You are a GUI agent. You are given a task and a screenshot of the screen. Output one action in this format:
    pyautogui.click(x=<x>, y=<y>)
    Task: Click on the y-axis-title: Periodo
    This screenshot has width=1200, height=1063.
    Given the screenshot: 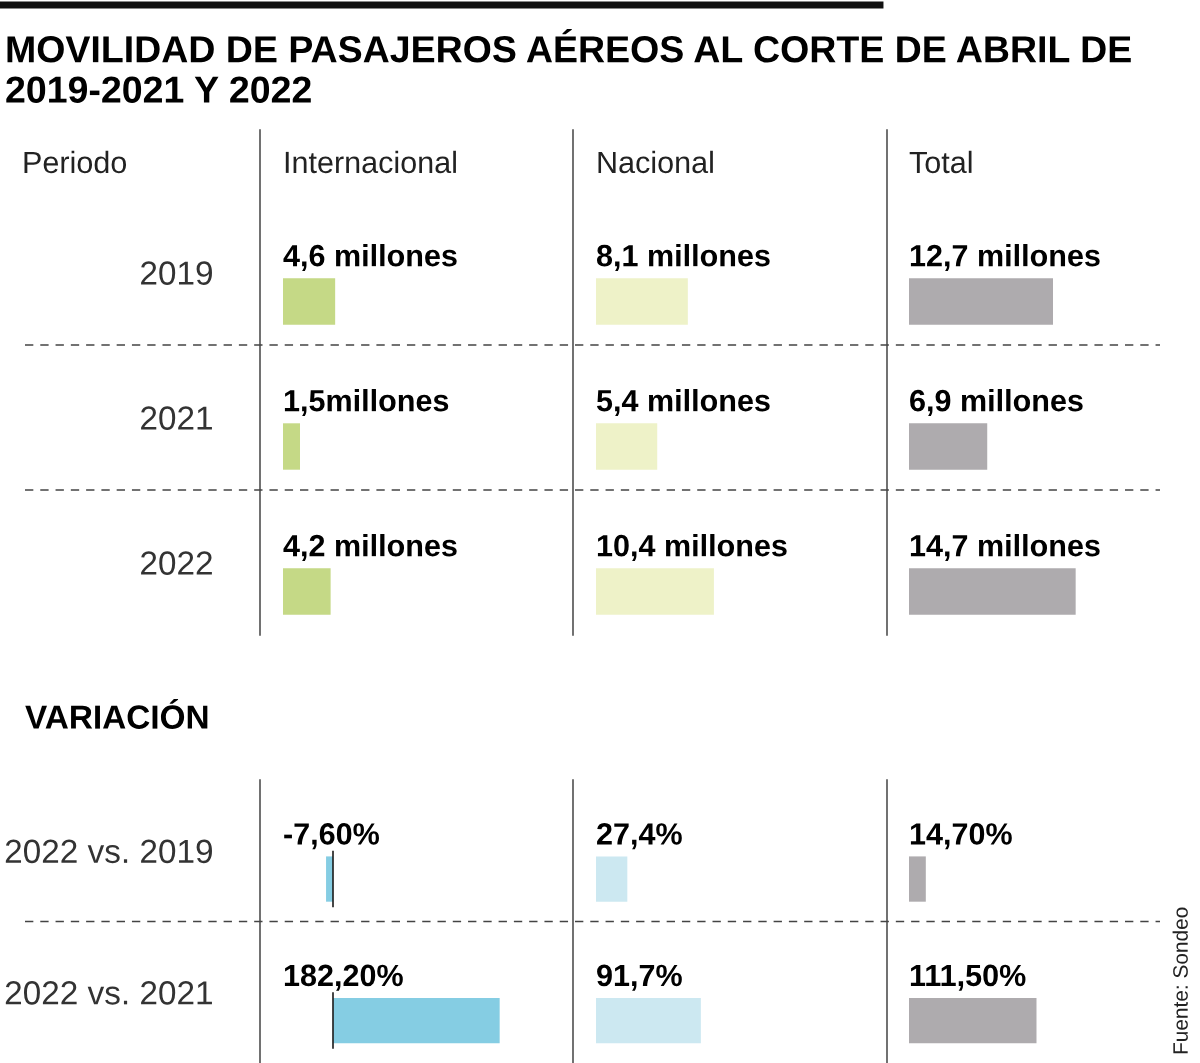 What is the action you would take?
    pyautogui.click(x=75, y=162)
    